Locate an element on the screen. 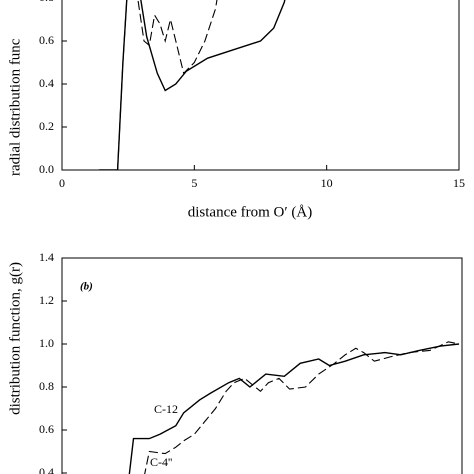  panel-label: (b) is located at coordinates (86, 287).